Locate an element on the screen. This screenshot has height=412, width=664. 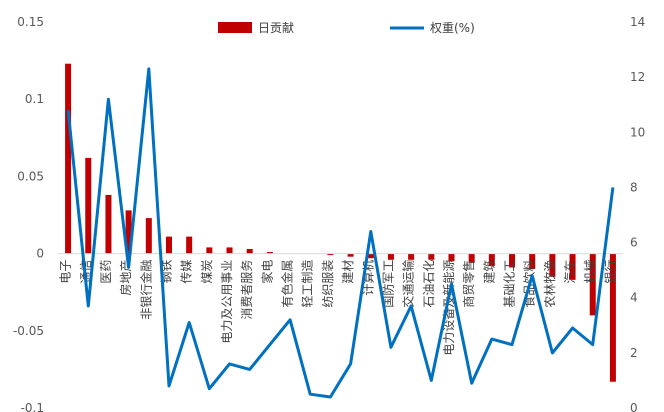
legend: 日贡献 权重(%) is located at coordinates (346, 27).